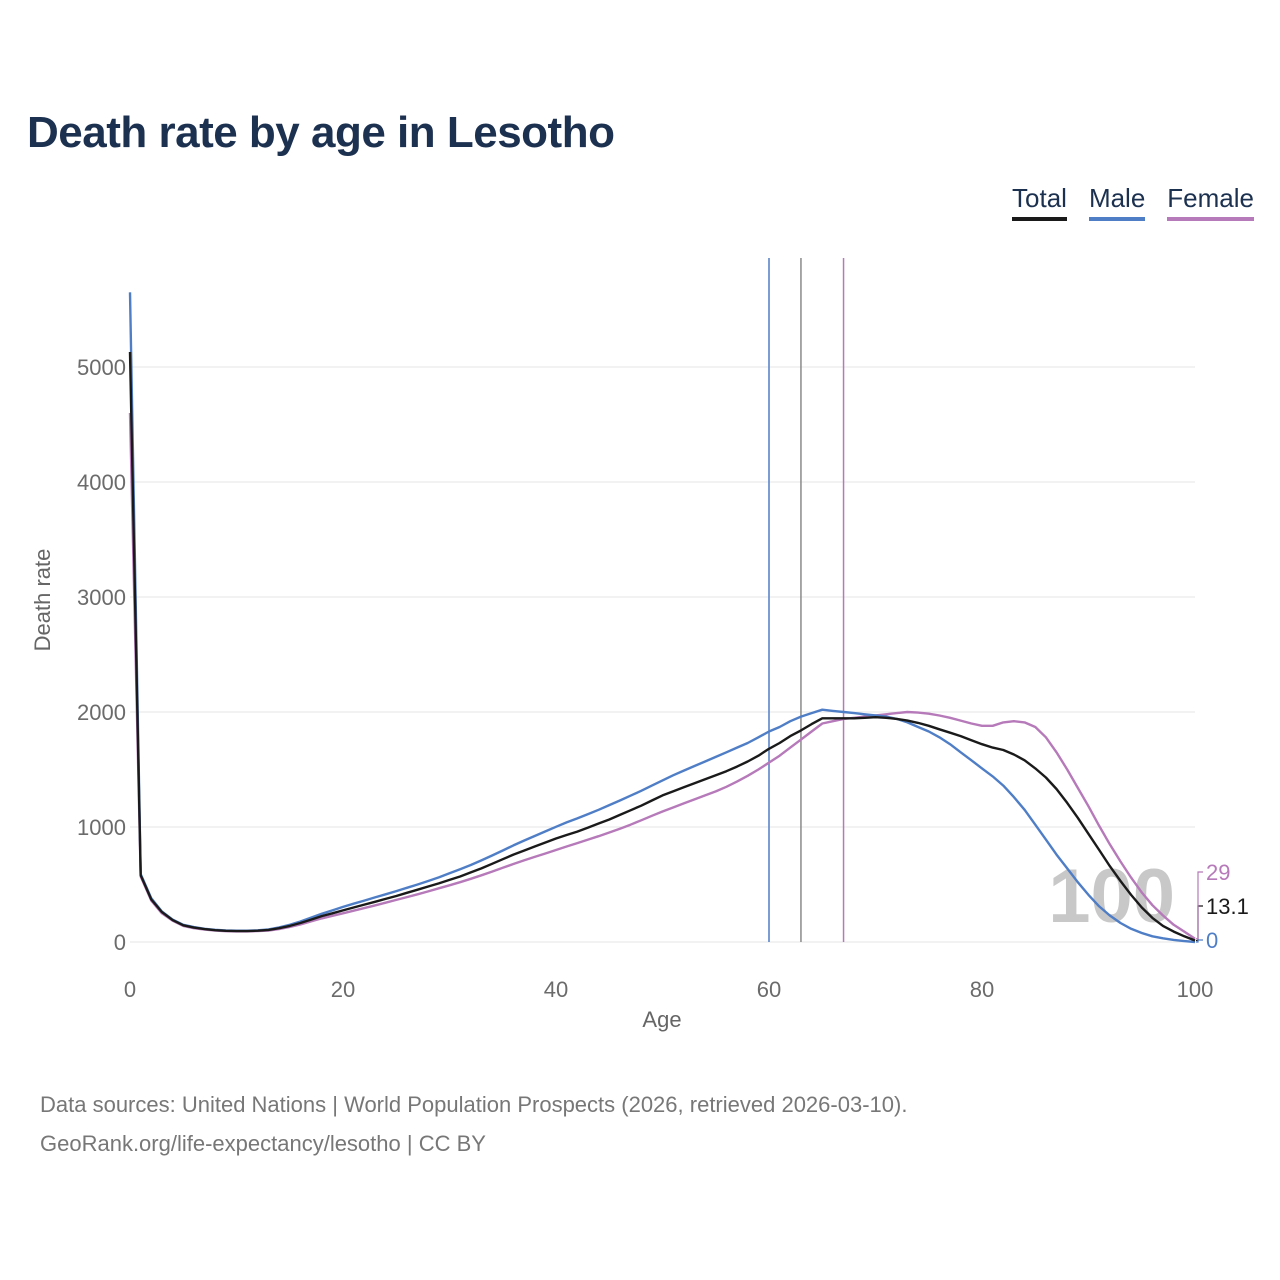 This screenshot has height=1280, width=1280. What do you see at coordinates (1039, 202) in the screenshot?
I see `legend-item-total: Total` at bounding box center [1039, 202].